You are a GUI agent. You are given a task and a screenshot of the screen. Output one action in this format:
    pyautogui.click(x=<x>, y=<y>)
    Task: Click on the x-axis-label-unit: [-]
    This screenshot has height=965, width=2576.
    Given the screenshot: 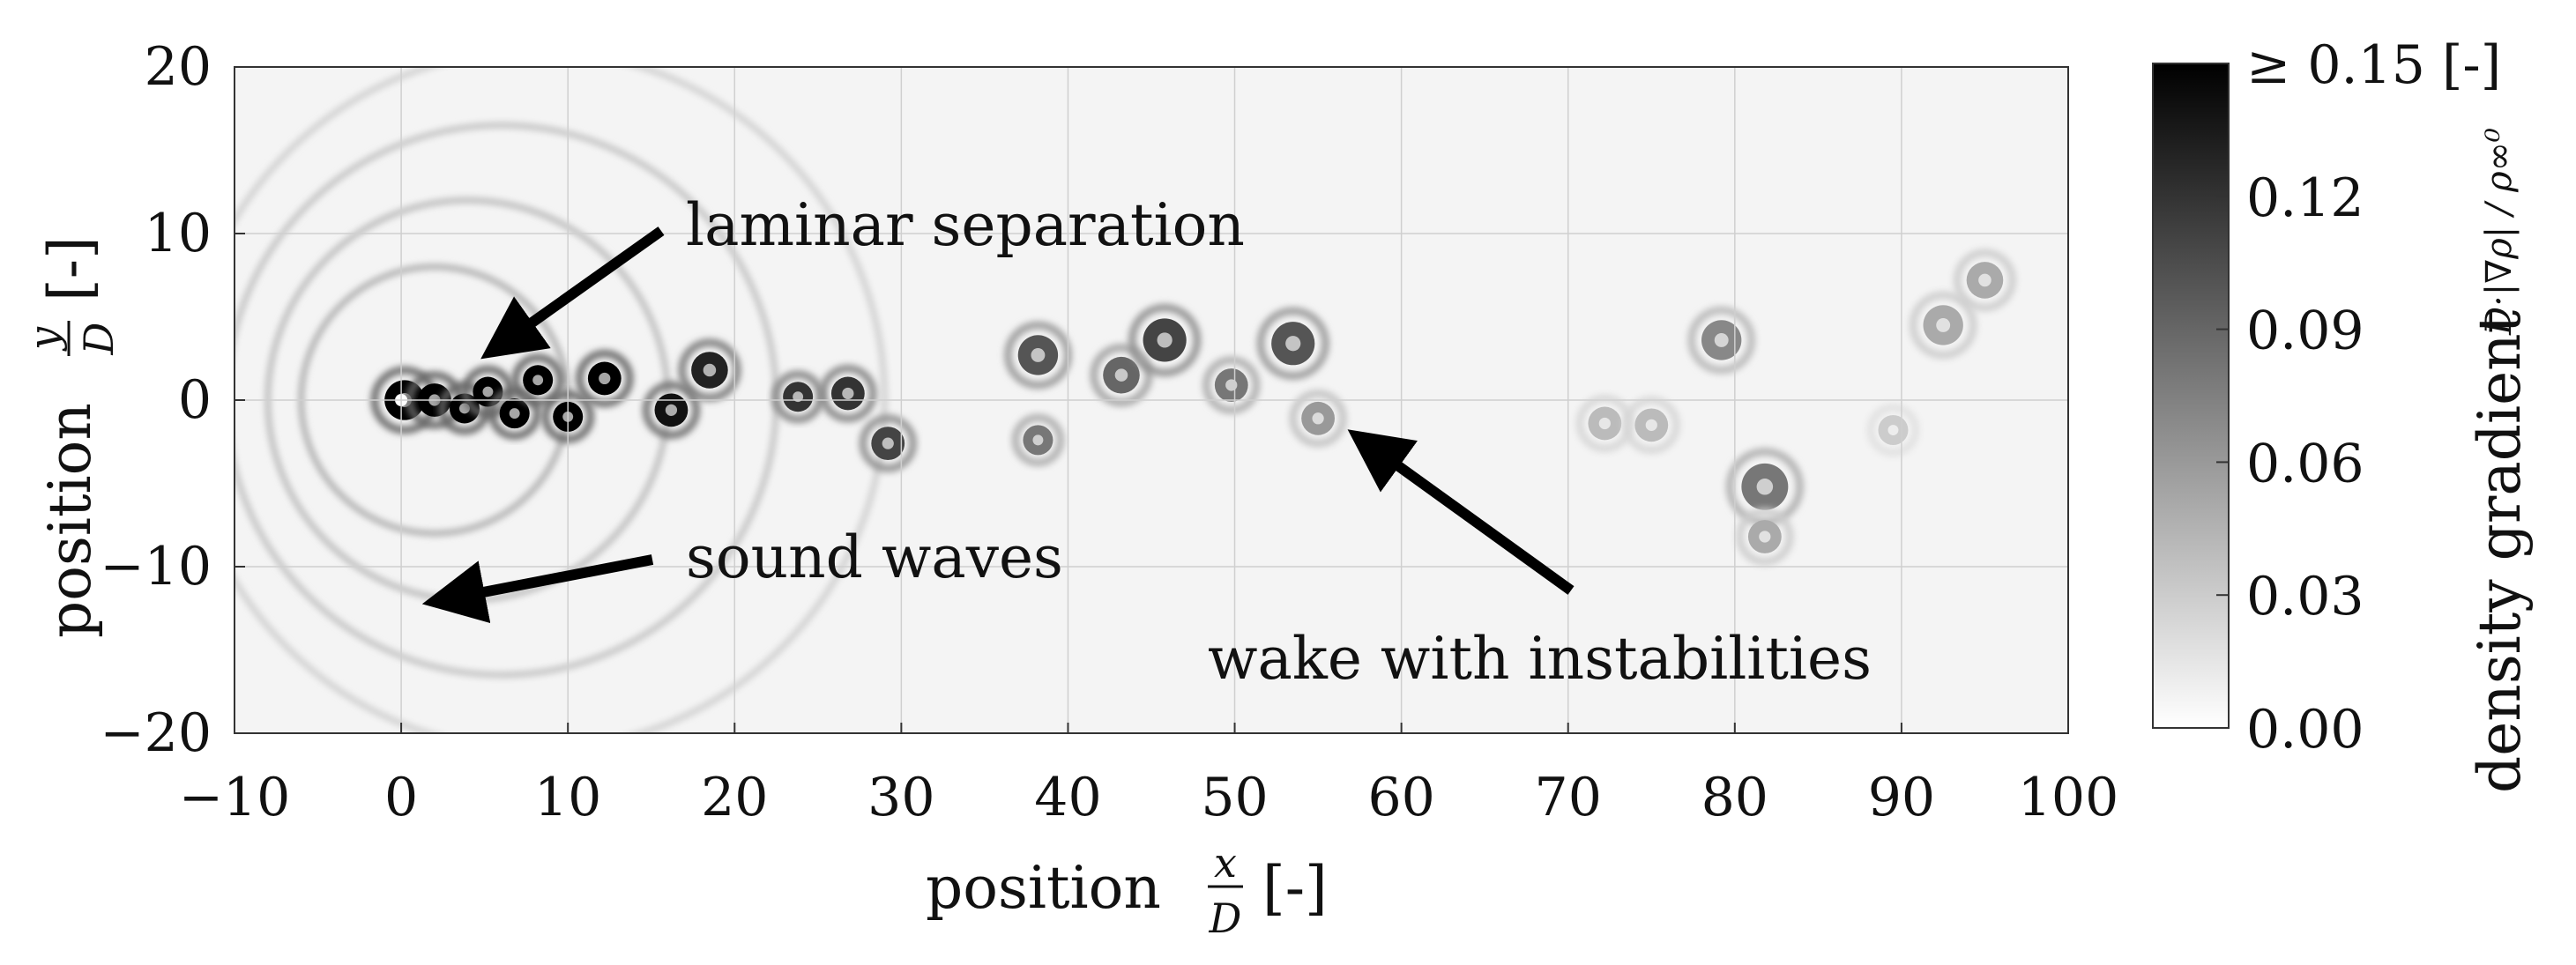 What is the action you would take?
    pyautogui.click(x=1295, y=888)
    